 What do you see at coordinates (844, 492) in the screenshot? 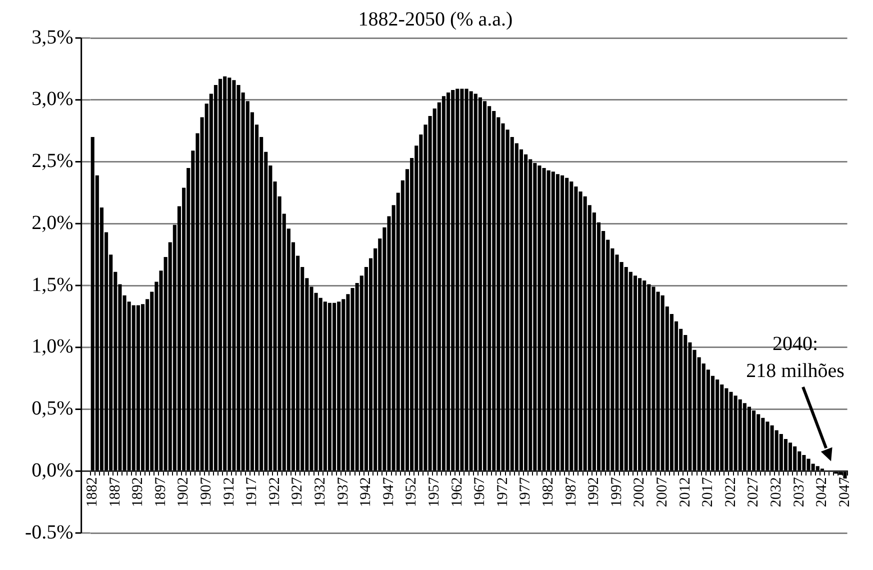
I see `x-tick-label: 2047` at bounding box center [844, 492].